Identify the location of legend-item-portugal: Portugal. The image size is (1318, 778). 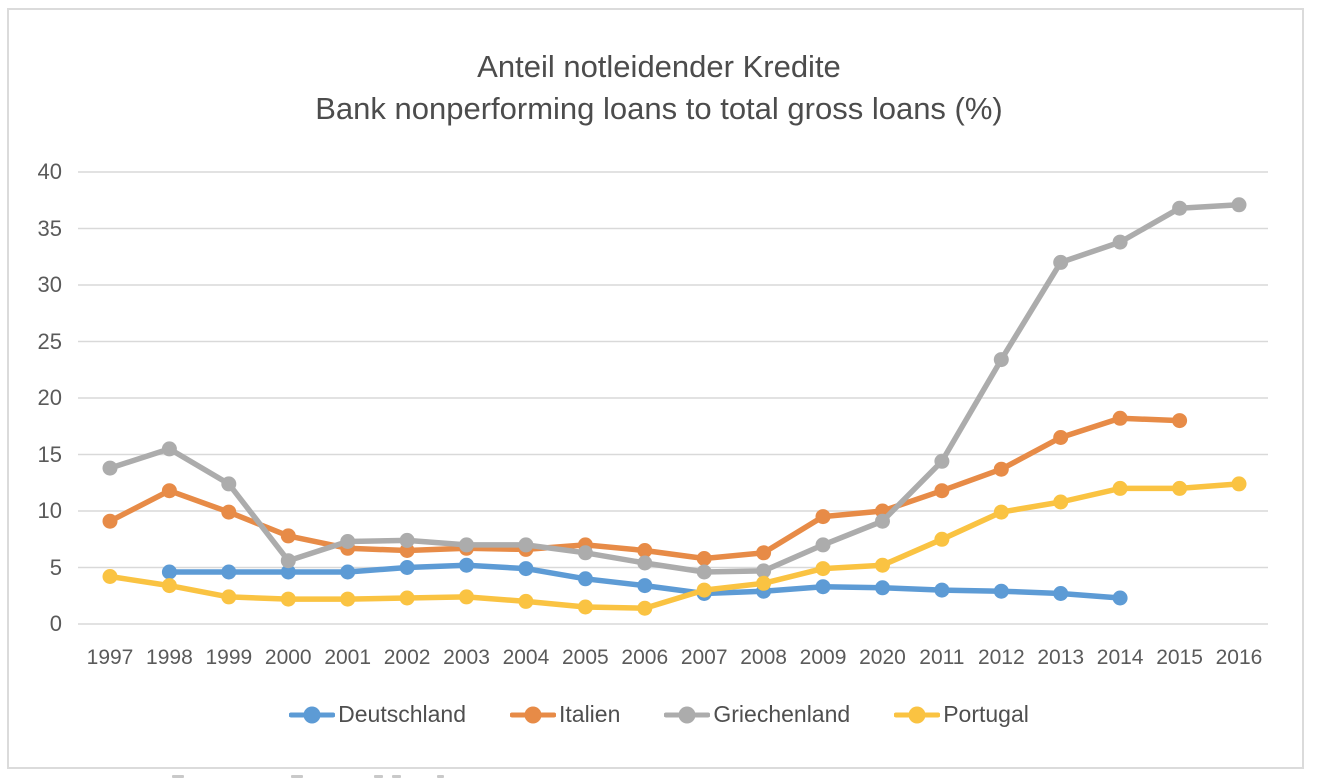
(961, 714).